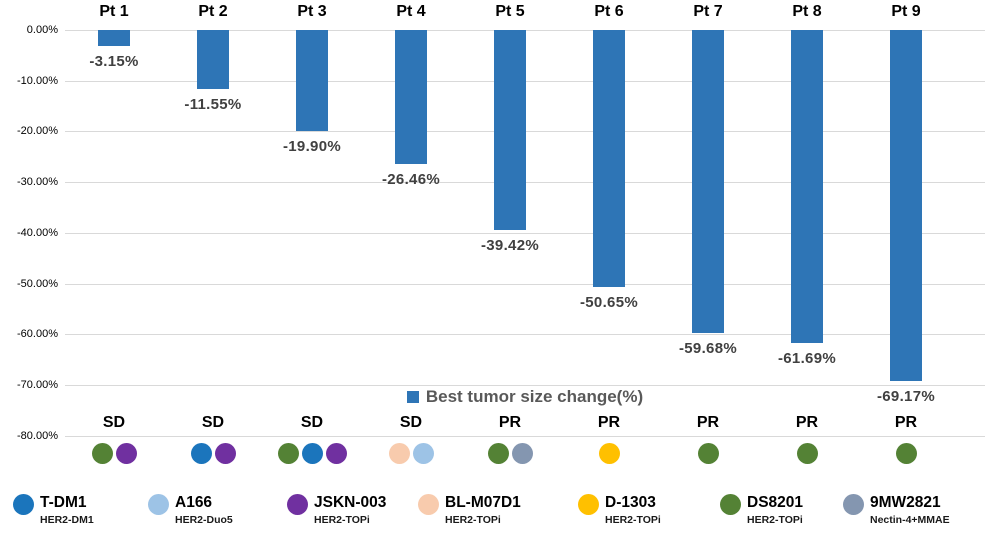 The width and height of the screenshot is (986, 541). I want to click on bar-value-label: -19.90%, so click(312, 146).